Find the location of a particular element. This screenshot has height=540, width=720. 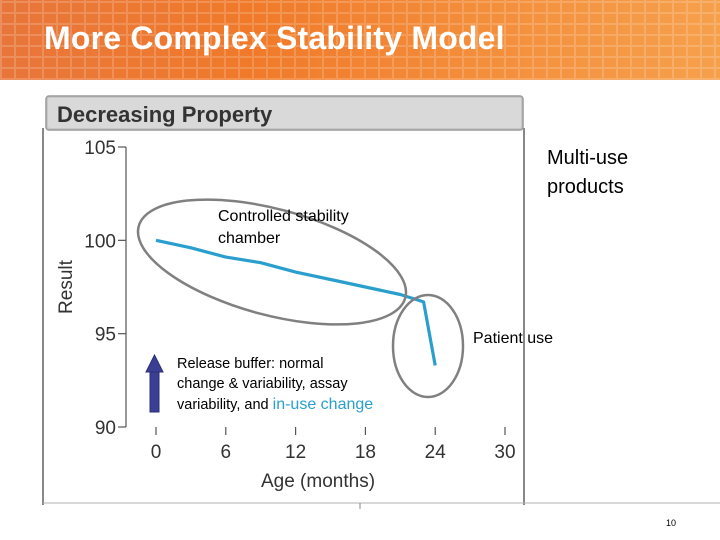

x-ticks: 0 6 12 18 24 30 is located at coordinates (333, 445).